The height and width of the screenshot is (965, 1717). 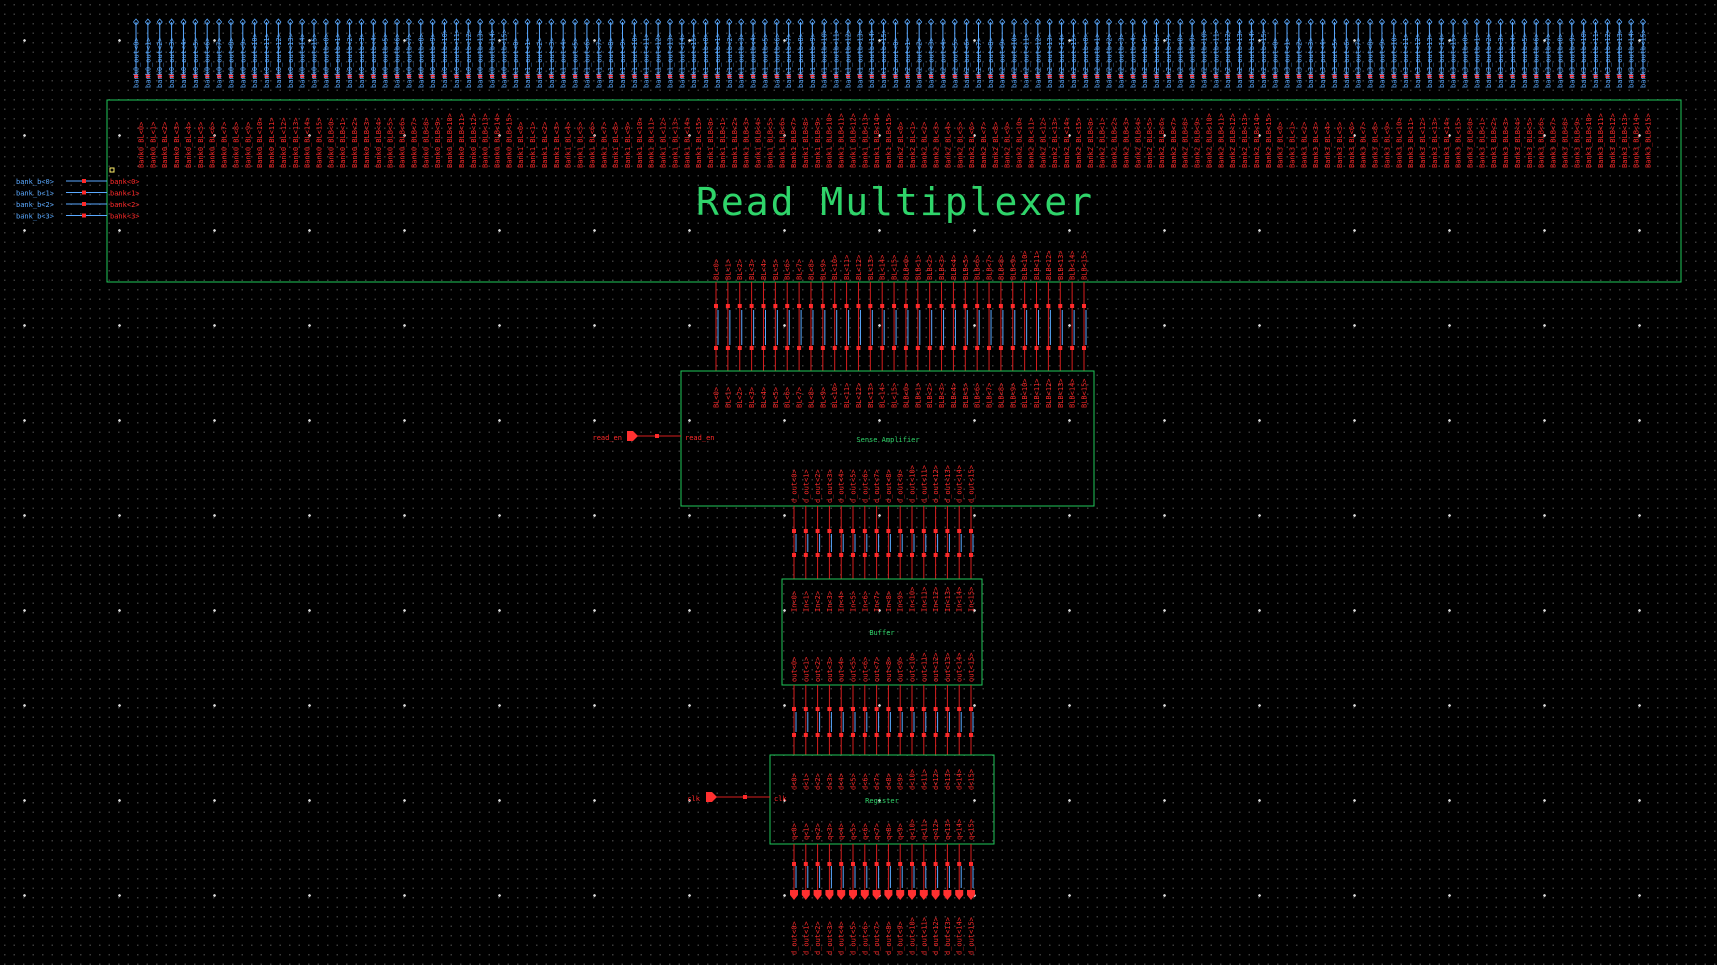 What do you see at coordinates (865, 601) in the screenshot?
I see `buffer-input-pin-label: In<6>` at bounding box center [865, 601].